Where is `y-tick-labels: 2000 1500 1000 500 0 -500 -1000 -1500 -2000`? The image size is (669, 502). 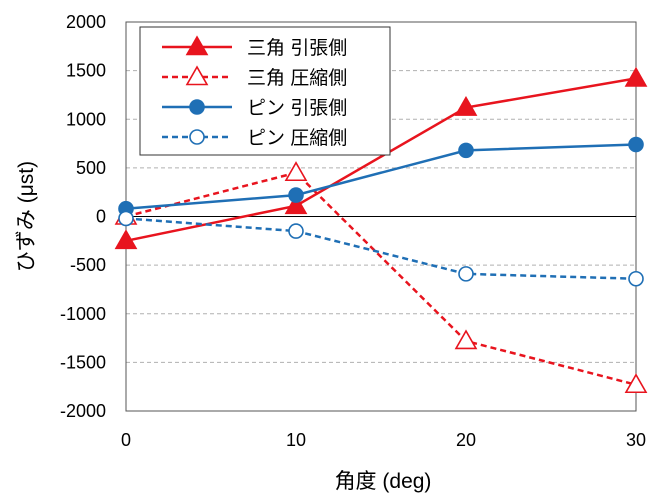 y-tick-labels: 2000 1500 1000 500 0 -500 -1000 -1500 -2000 is located at coordinates (83, 216).